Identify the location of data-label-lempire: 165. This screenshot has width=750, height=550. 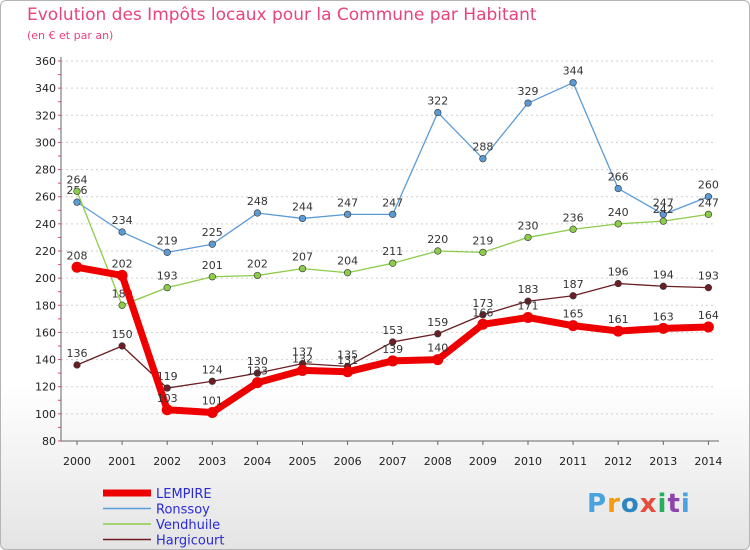
(573, 314).